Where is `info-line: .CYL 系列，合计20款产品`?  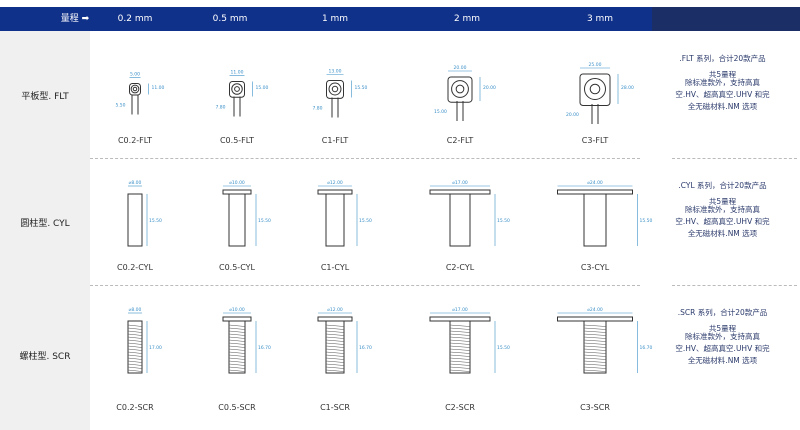 info-line: .CYL 系列，合计20款产品 is located at coordinates (722, 185).